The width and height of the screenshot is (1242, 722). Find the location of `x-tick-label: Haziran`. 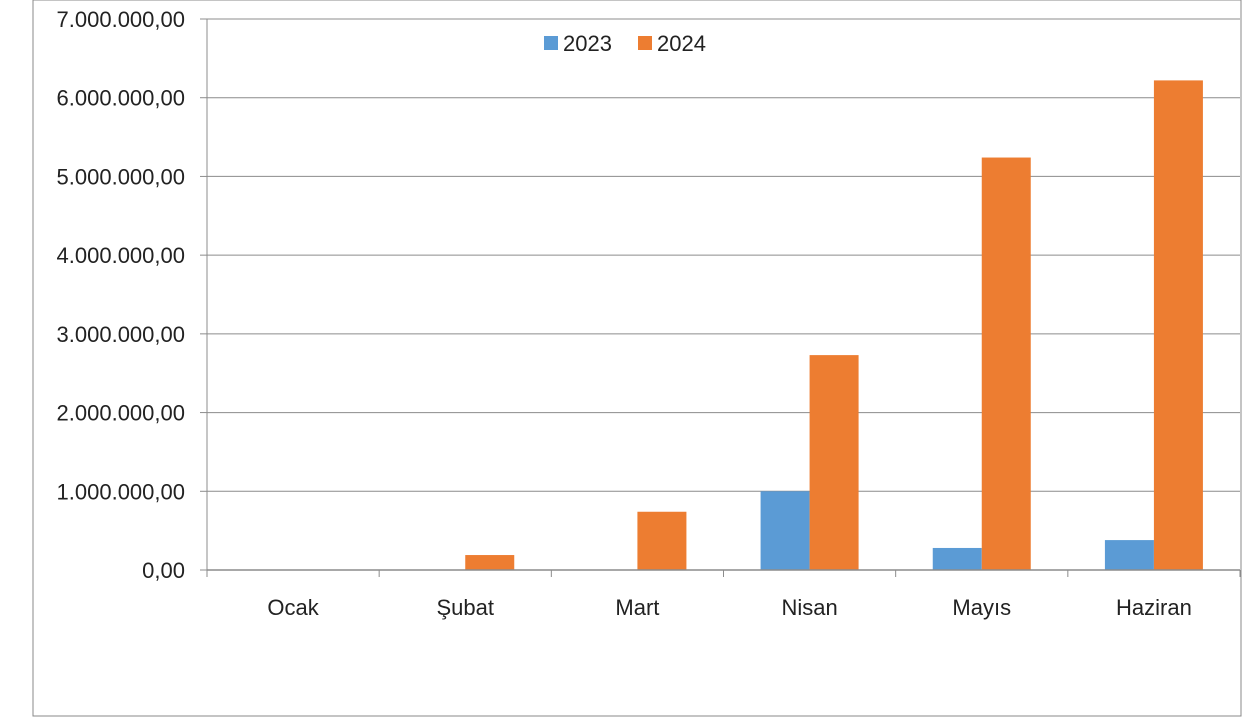

x-tick-label: Haziran is located at coordinates (1154, 607).